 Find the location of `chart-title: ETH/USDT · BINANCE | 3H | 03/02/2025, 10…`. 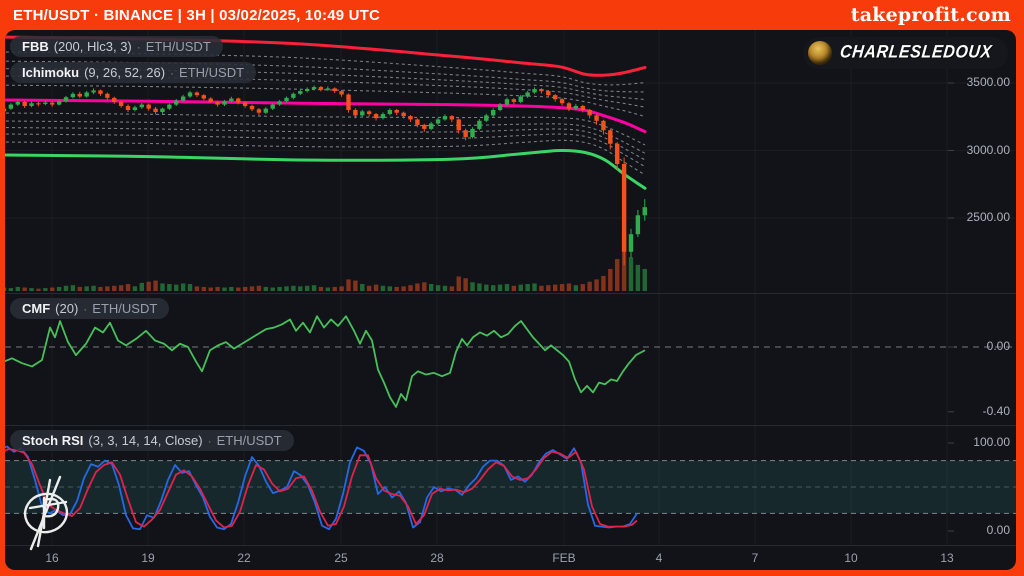

chart-title: ETH/USDT · BINANCE | 3H | 03/02/2025, 10… is located at coordinates (197, 15).